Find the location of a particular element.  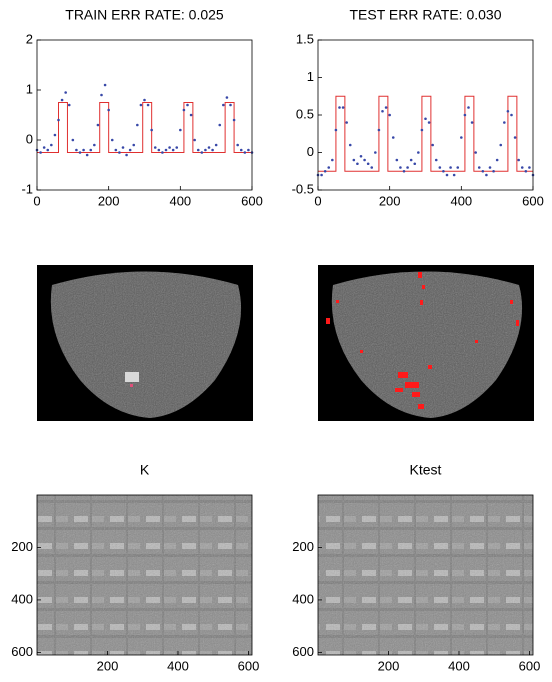

y-tick-label: -1 is located at coordinates (27, 188).